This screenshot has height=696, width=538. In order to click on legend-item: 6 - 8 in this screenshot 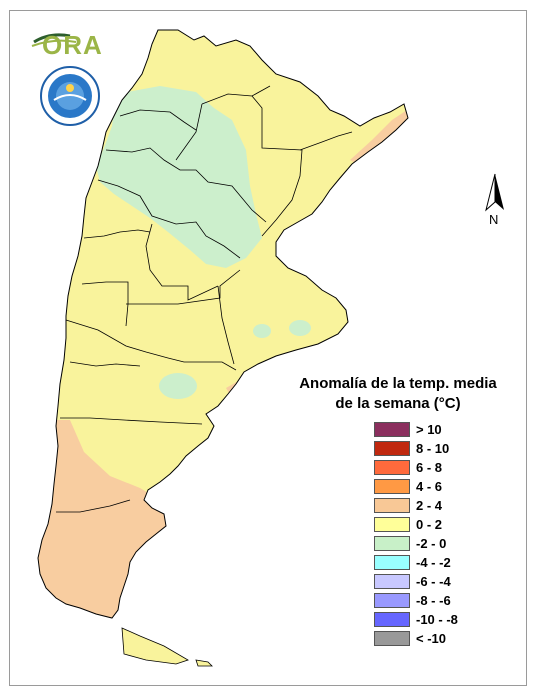, I will do `click(434, 467)`.